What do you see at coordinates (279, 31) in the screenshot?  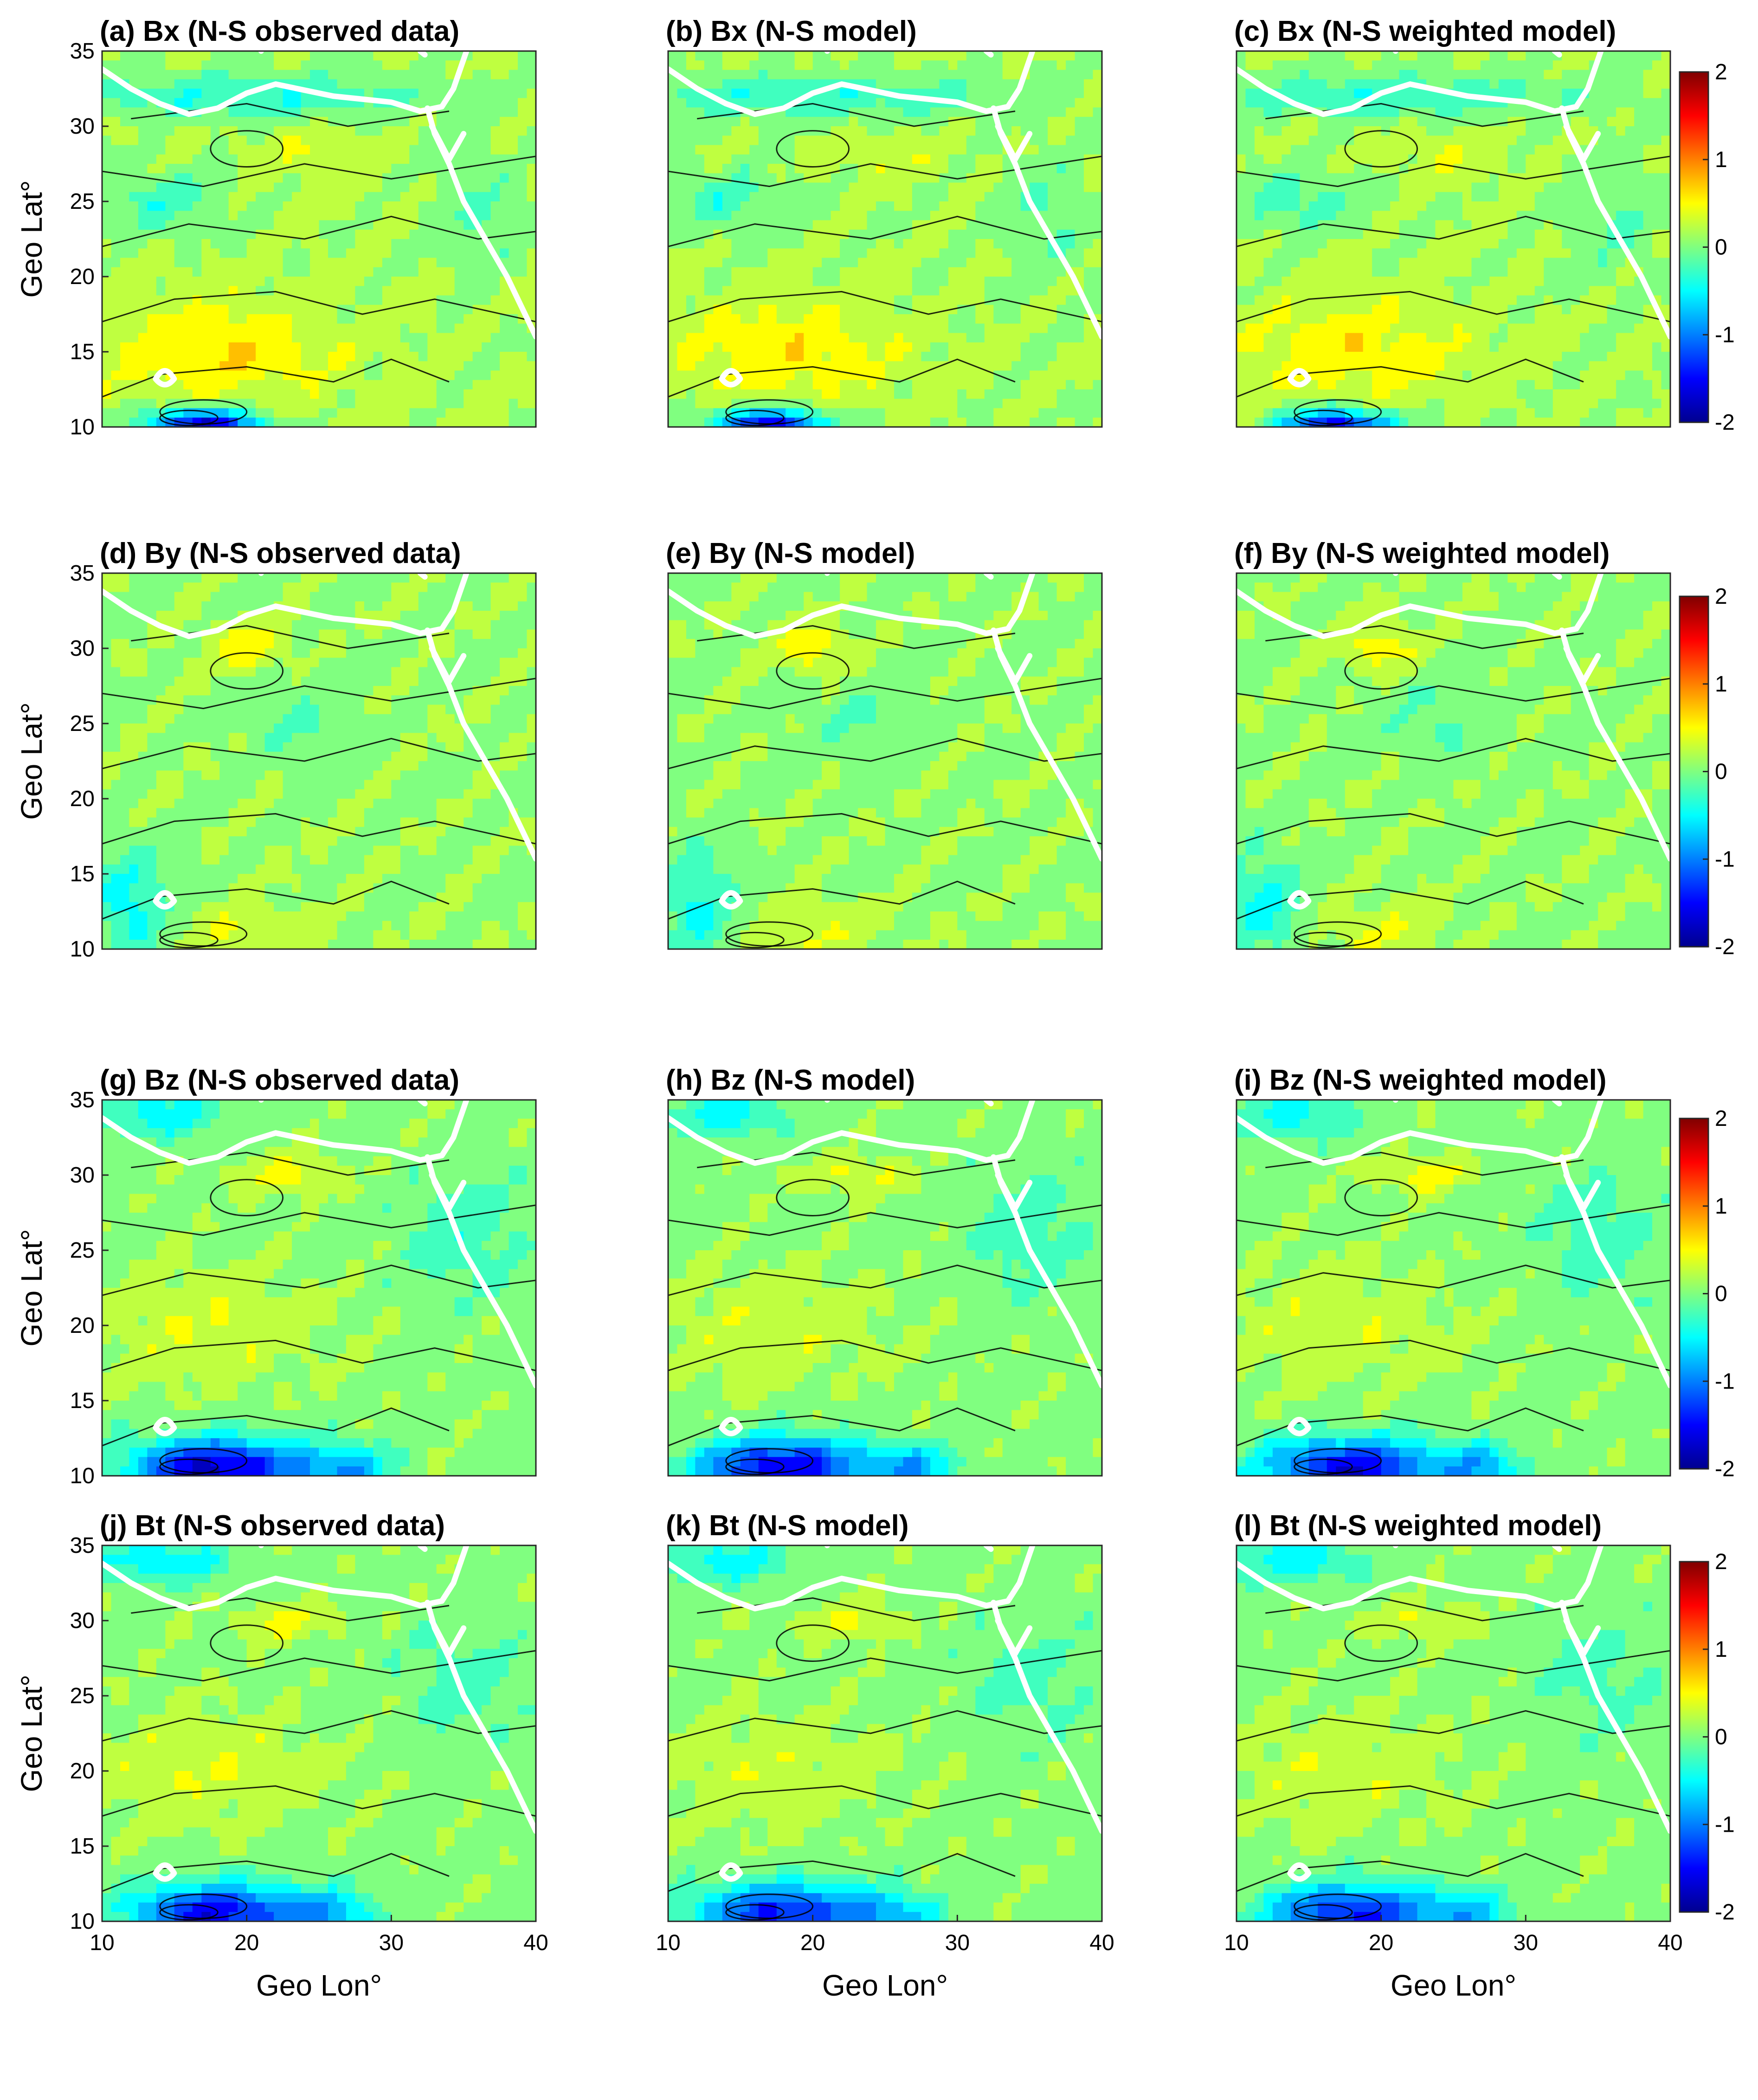 I see `panel-title: (a) Bx (N-S observed data)` at bounding box center [279, 31].